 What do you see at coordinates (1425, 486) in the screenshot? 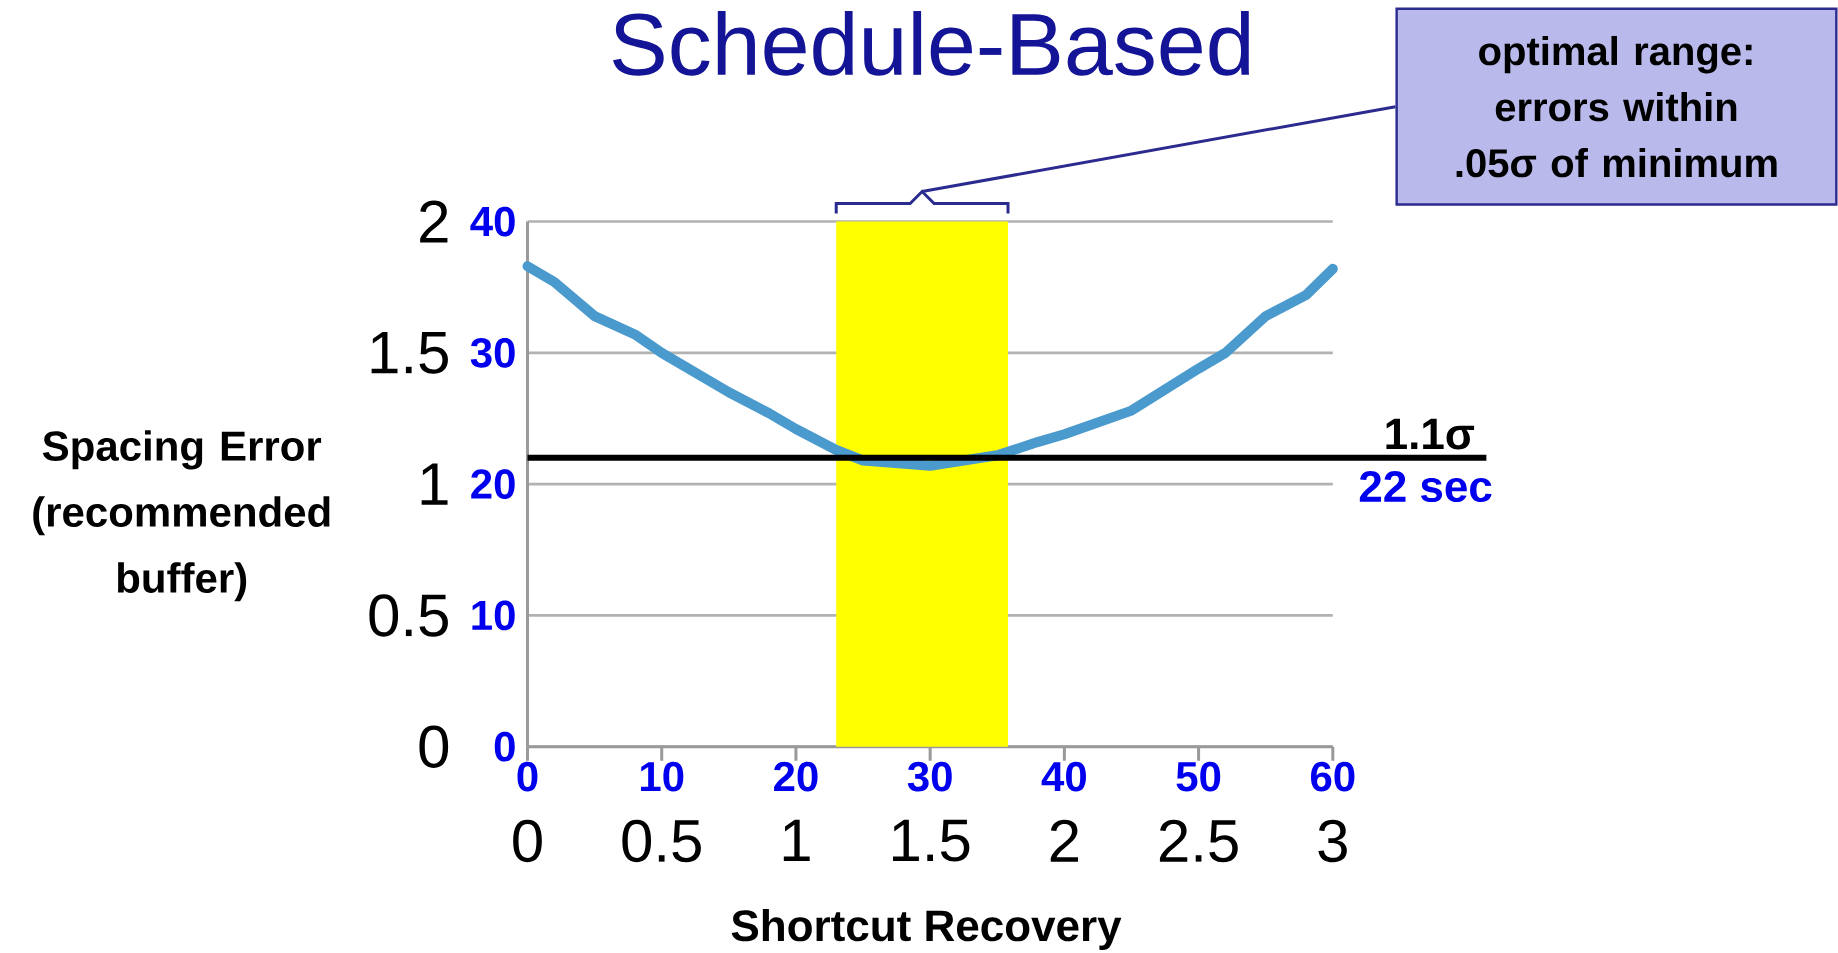
I see `text: 22 sec` at bounding box center [1425, 486].